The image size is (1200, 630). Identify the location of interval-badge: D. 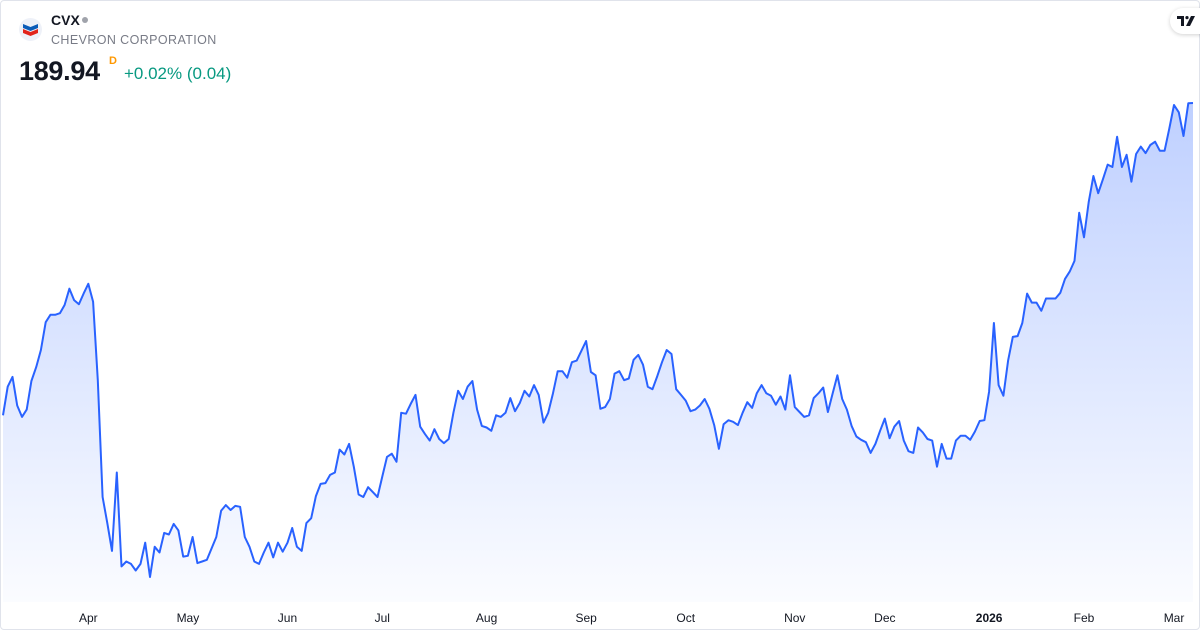
(113, 61).